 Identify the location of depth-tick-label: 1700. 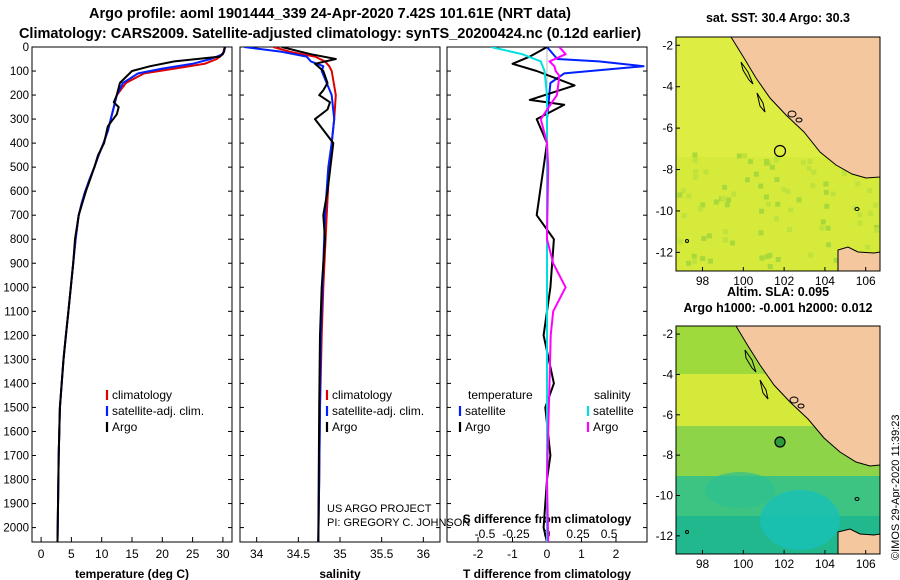
(16, 456).